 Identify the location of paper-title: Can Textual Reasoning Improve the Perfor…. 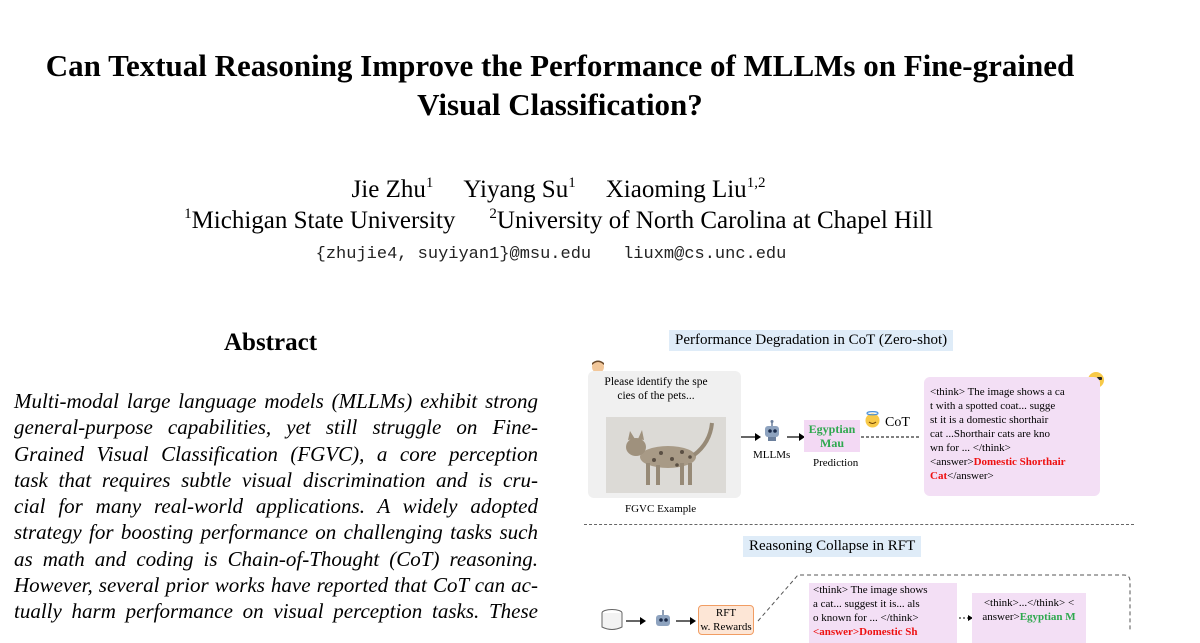
(560, 85).